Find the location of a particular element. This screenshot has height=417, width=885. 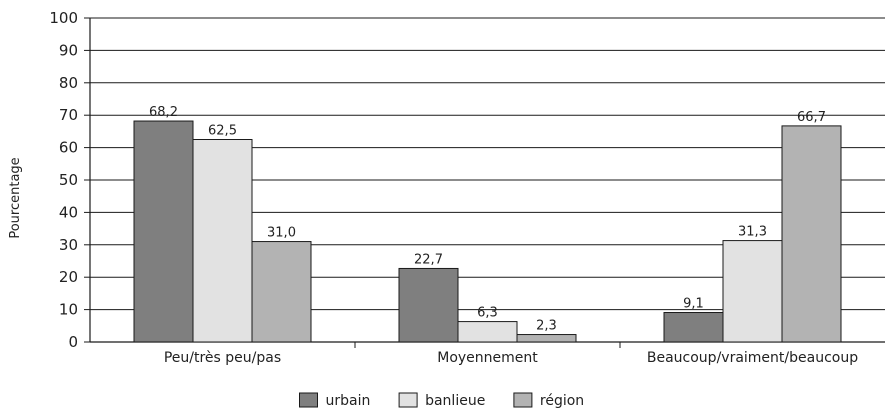

legend-label: banlieue is located at coordinates (455, 401).